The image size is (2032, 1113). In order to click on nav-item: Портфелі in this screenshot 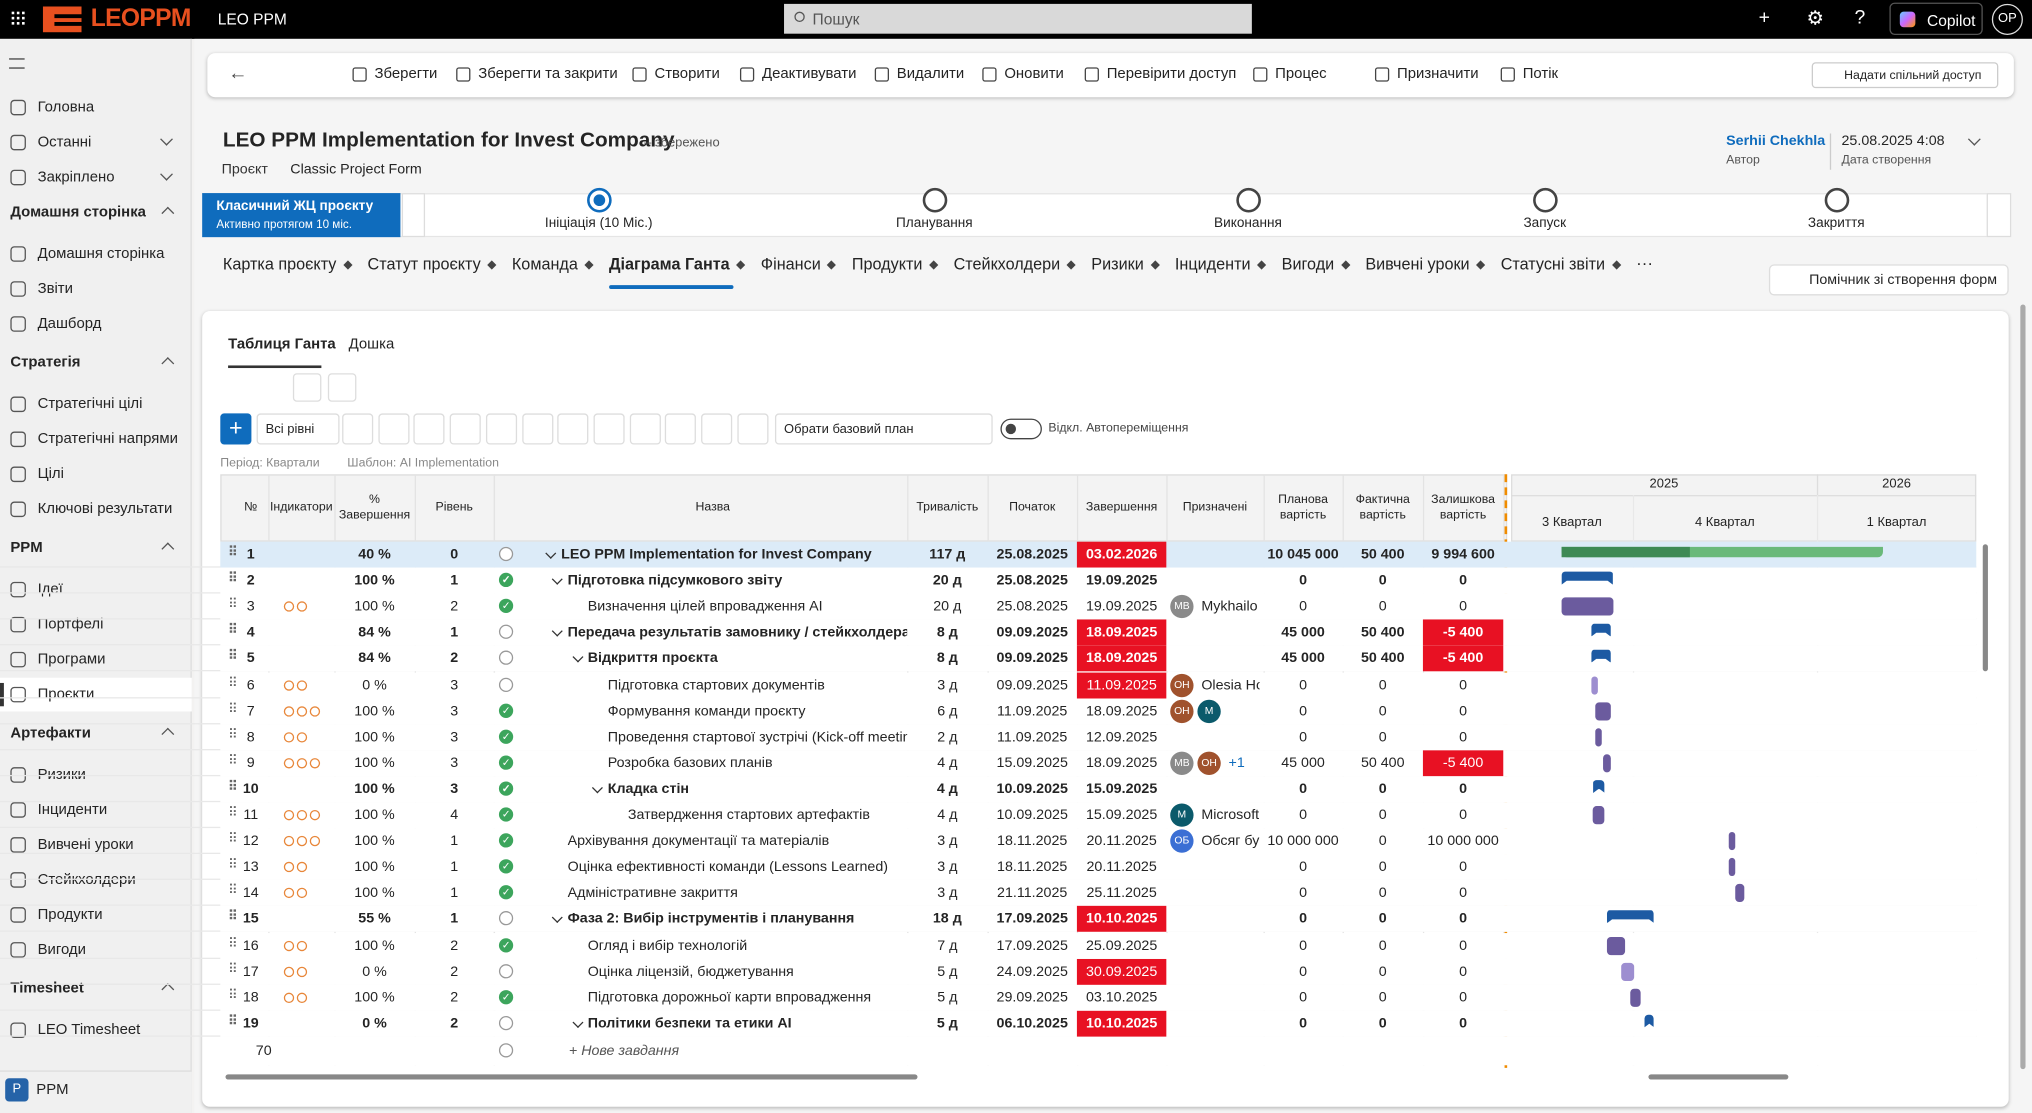, I will do `click(96, 625)`.